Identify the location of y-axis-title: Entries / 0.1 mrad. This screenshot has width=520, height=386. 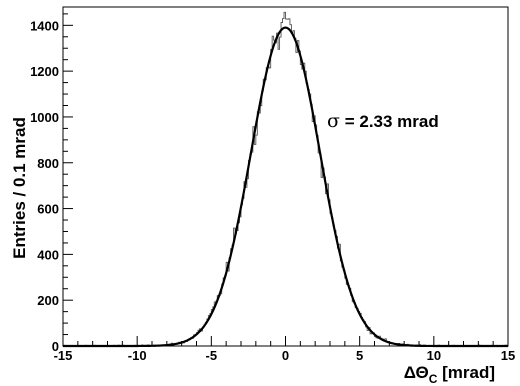
(19, 188).